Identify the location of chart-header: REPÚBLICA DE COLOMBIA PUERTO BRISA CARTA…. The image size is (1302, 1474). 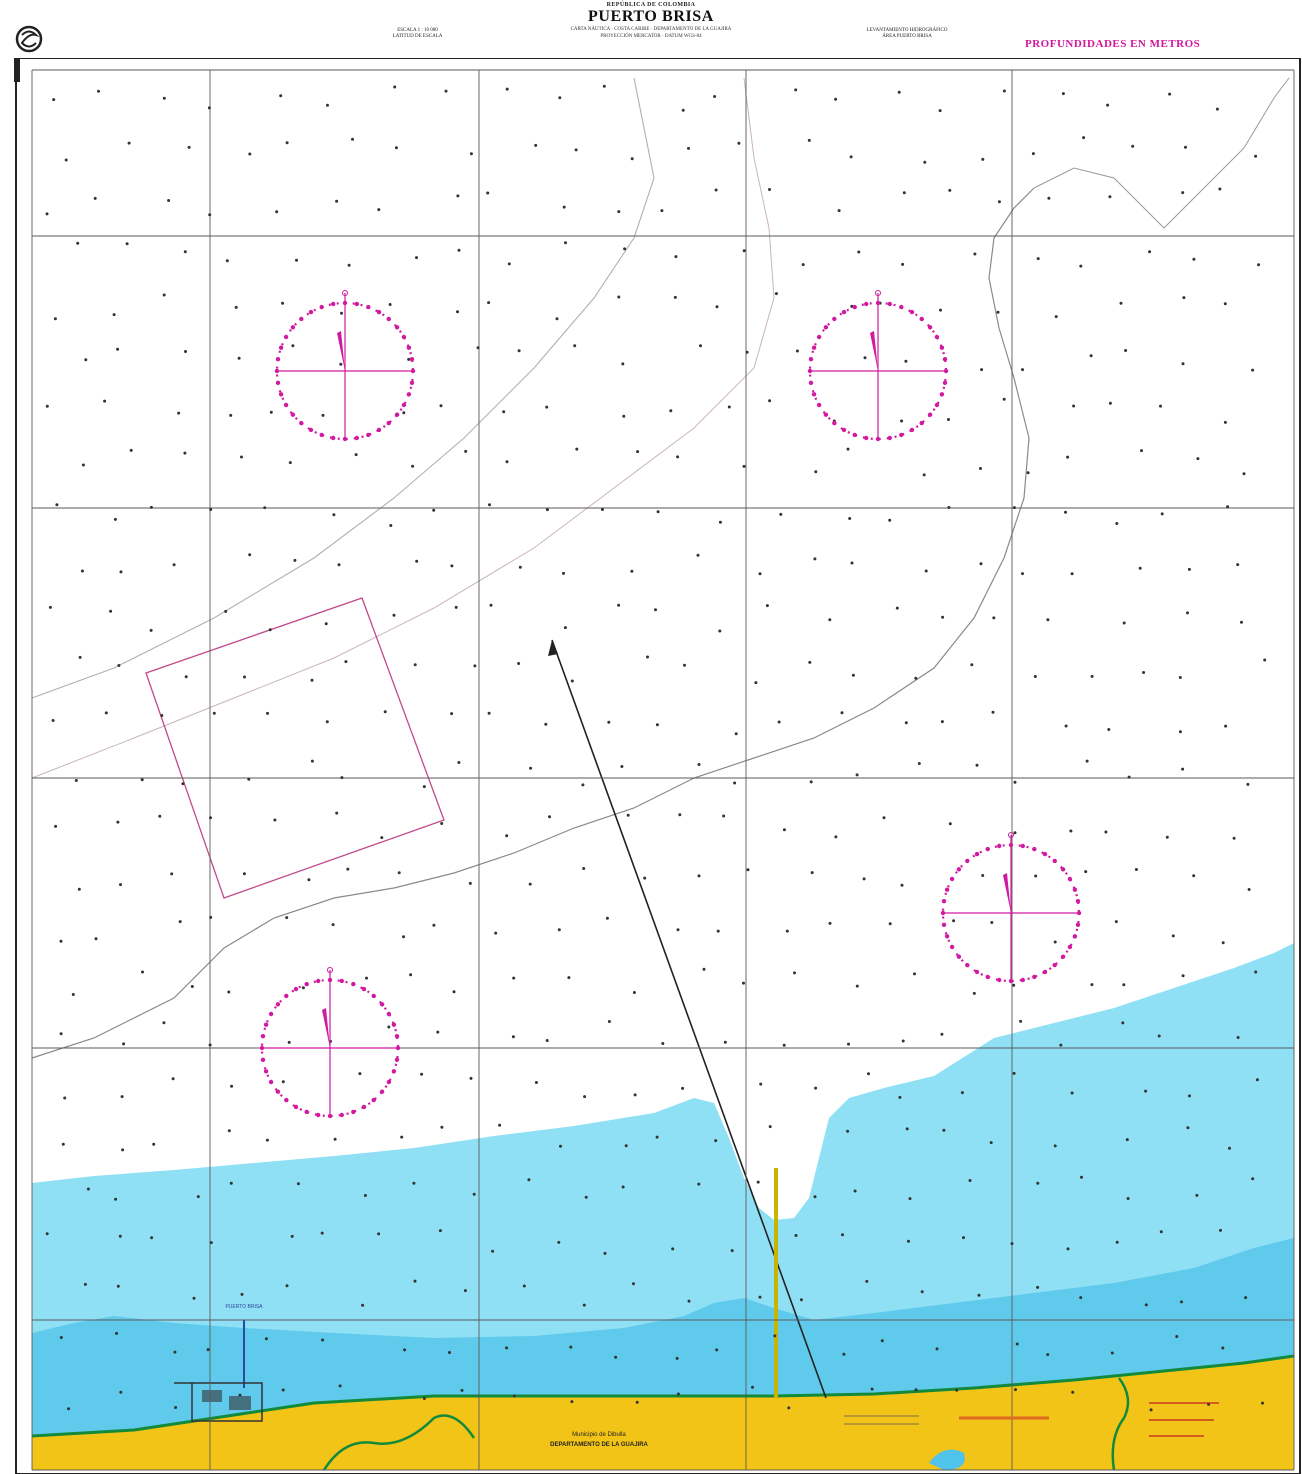
(651, 30).